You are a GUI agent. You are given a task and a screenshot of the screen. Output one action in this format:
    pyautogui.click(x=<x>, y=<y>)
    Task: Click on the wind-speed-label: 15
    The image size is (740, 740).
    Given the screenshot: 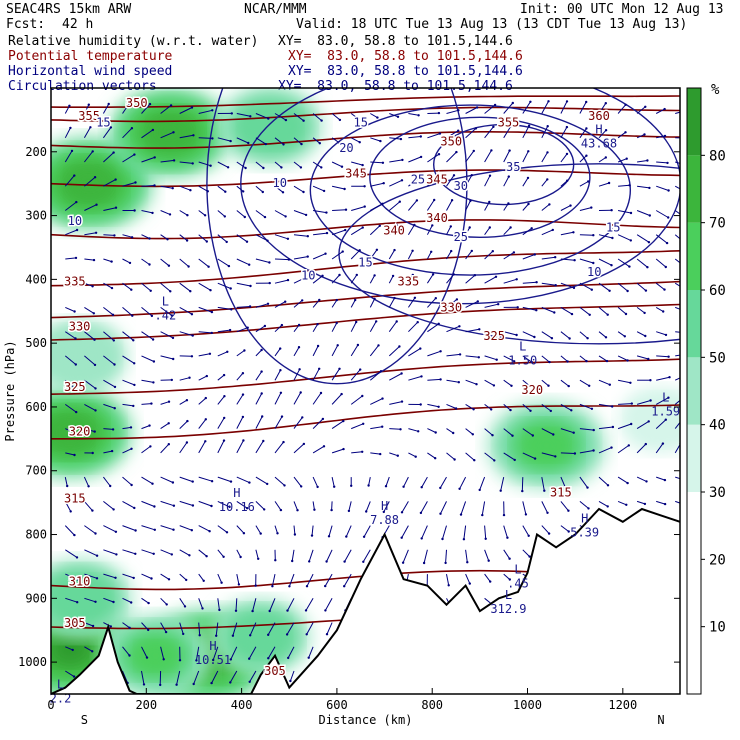 What is the action you would take?
    pyautogui.click(x=103, y=122)
    